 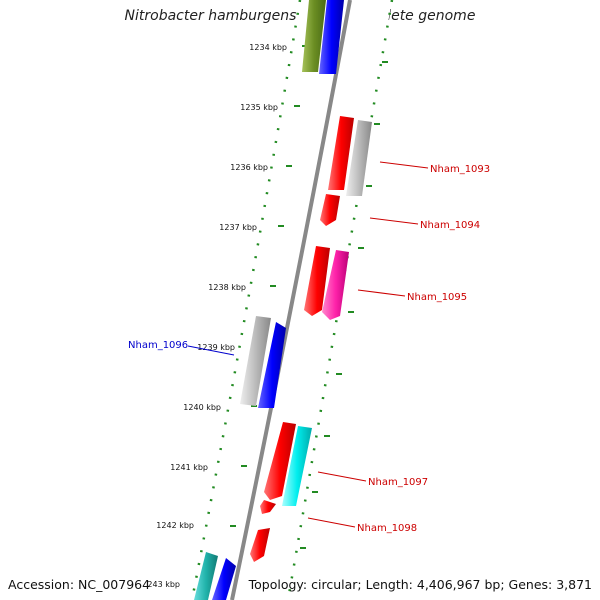 What do you see at coordinates (450, 225) in the screenshot?
I see `gene-label-nham-1094: Nham_1094` at bounding box center [450, 225].